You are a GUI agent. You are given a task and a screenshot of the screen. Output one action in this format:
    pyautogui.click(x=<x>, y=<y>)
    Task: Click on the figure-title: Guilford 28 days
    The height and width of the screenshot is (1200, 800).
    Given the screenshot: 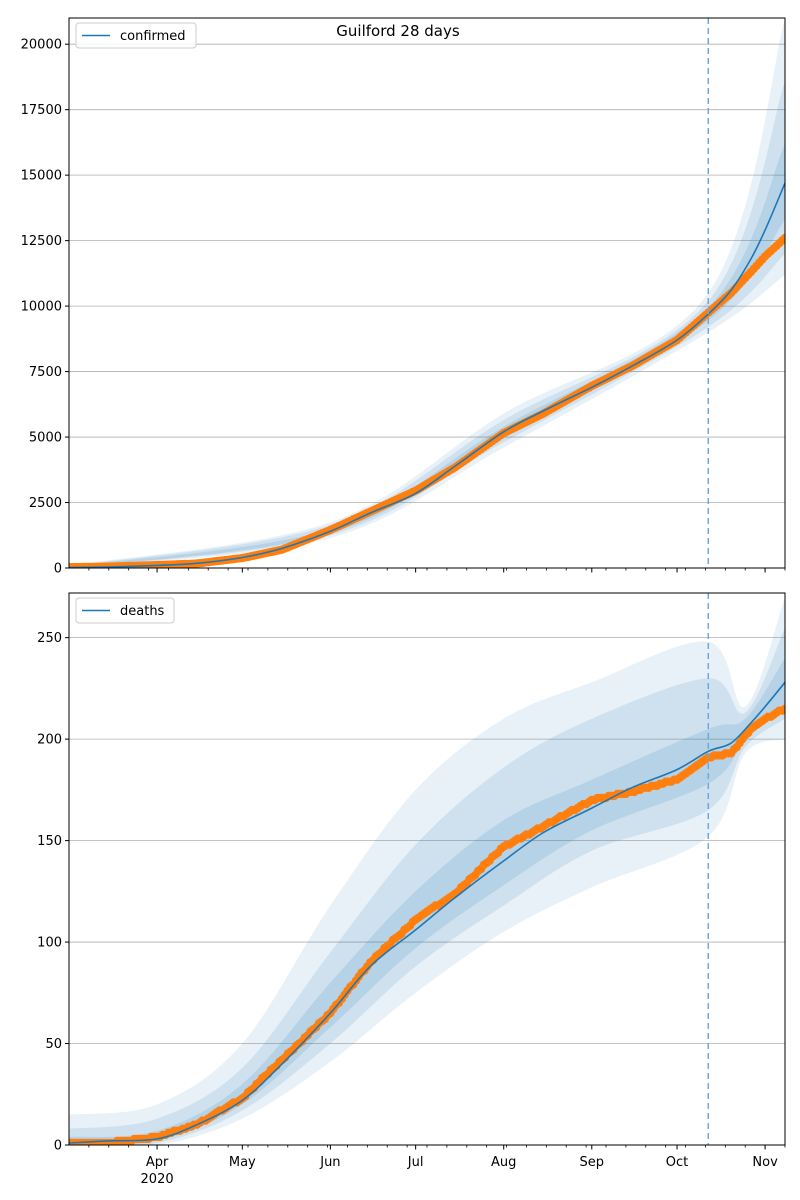 What is the action you would take?
    pyautogui.click(x=398, y=31)
    